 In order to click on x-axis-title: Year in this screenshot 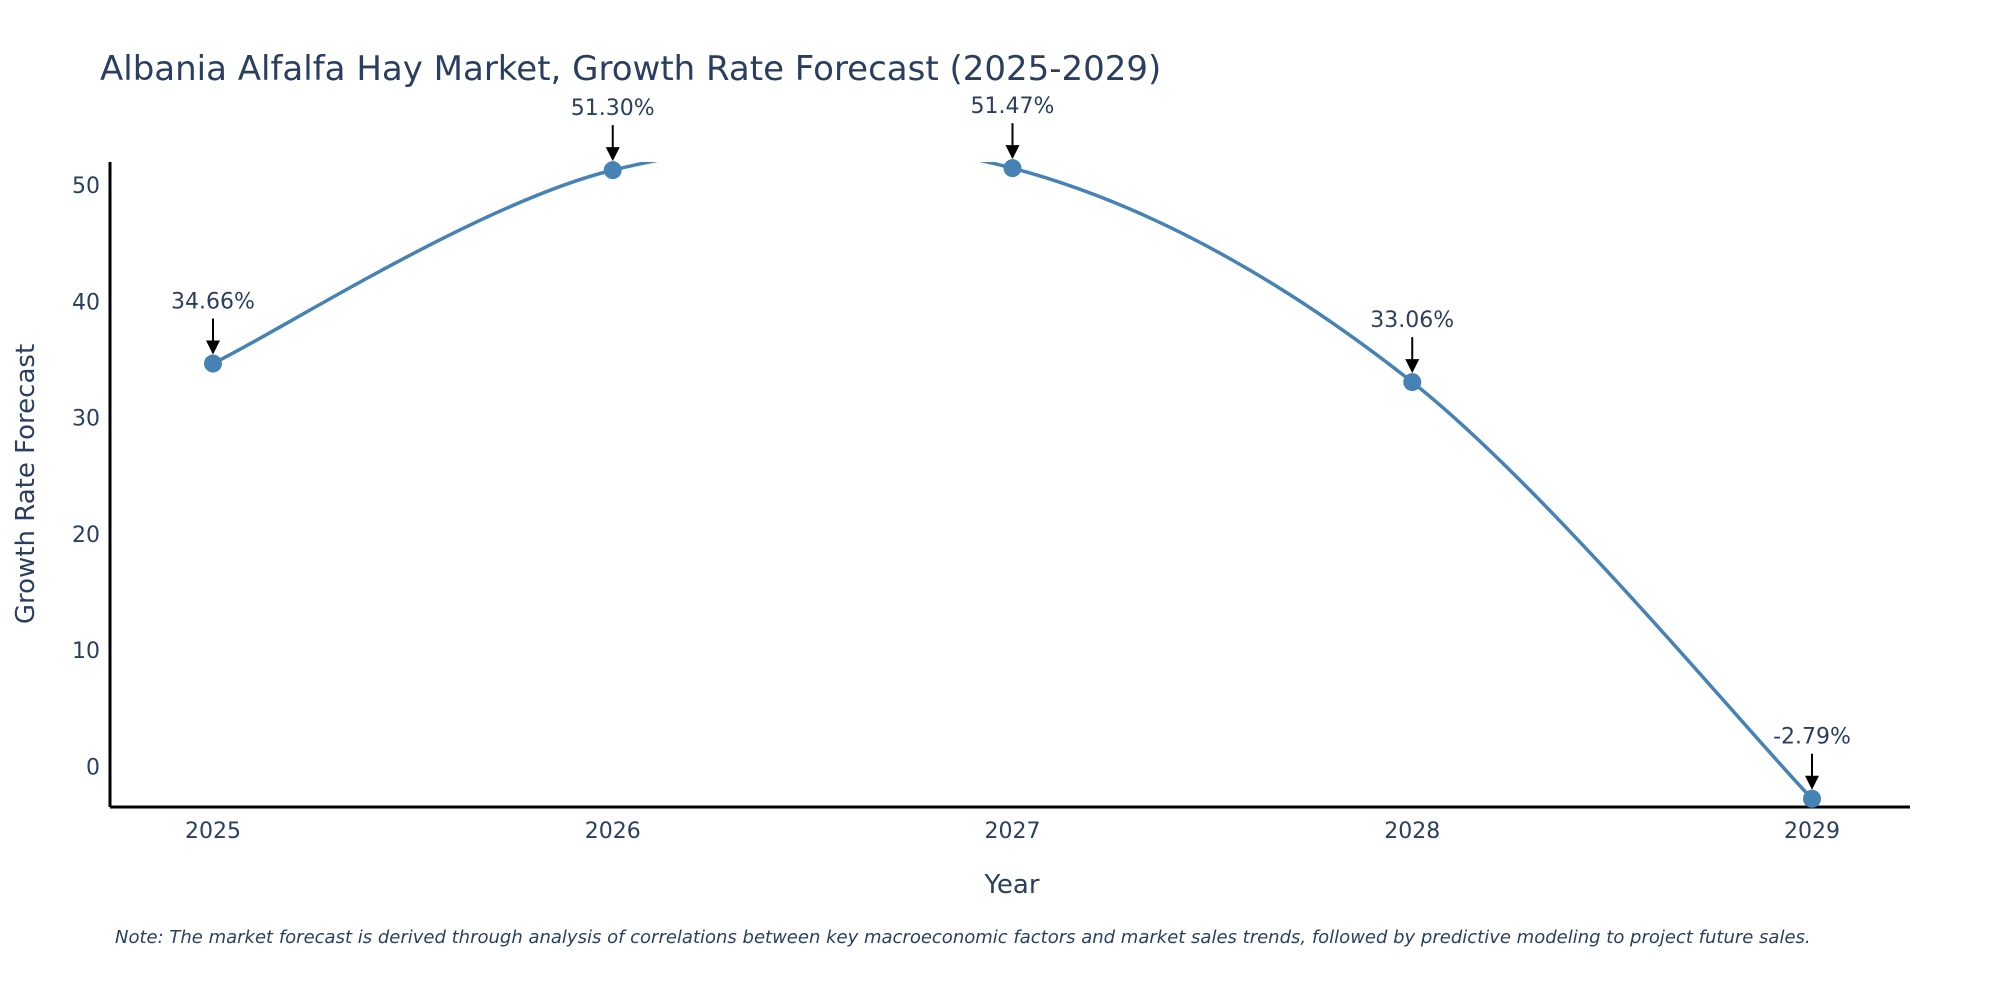, I will do `click(1011, 885)`.